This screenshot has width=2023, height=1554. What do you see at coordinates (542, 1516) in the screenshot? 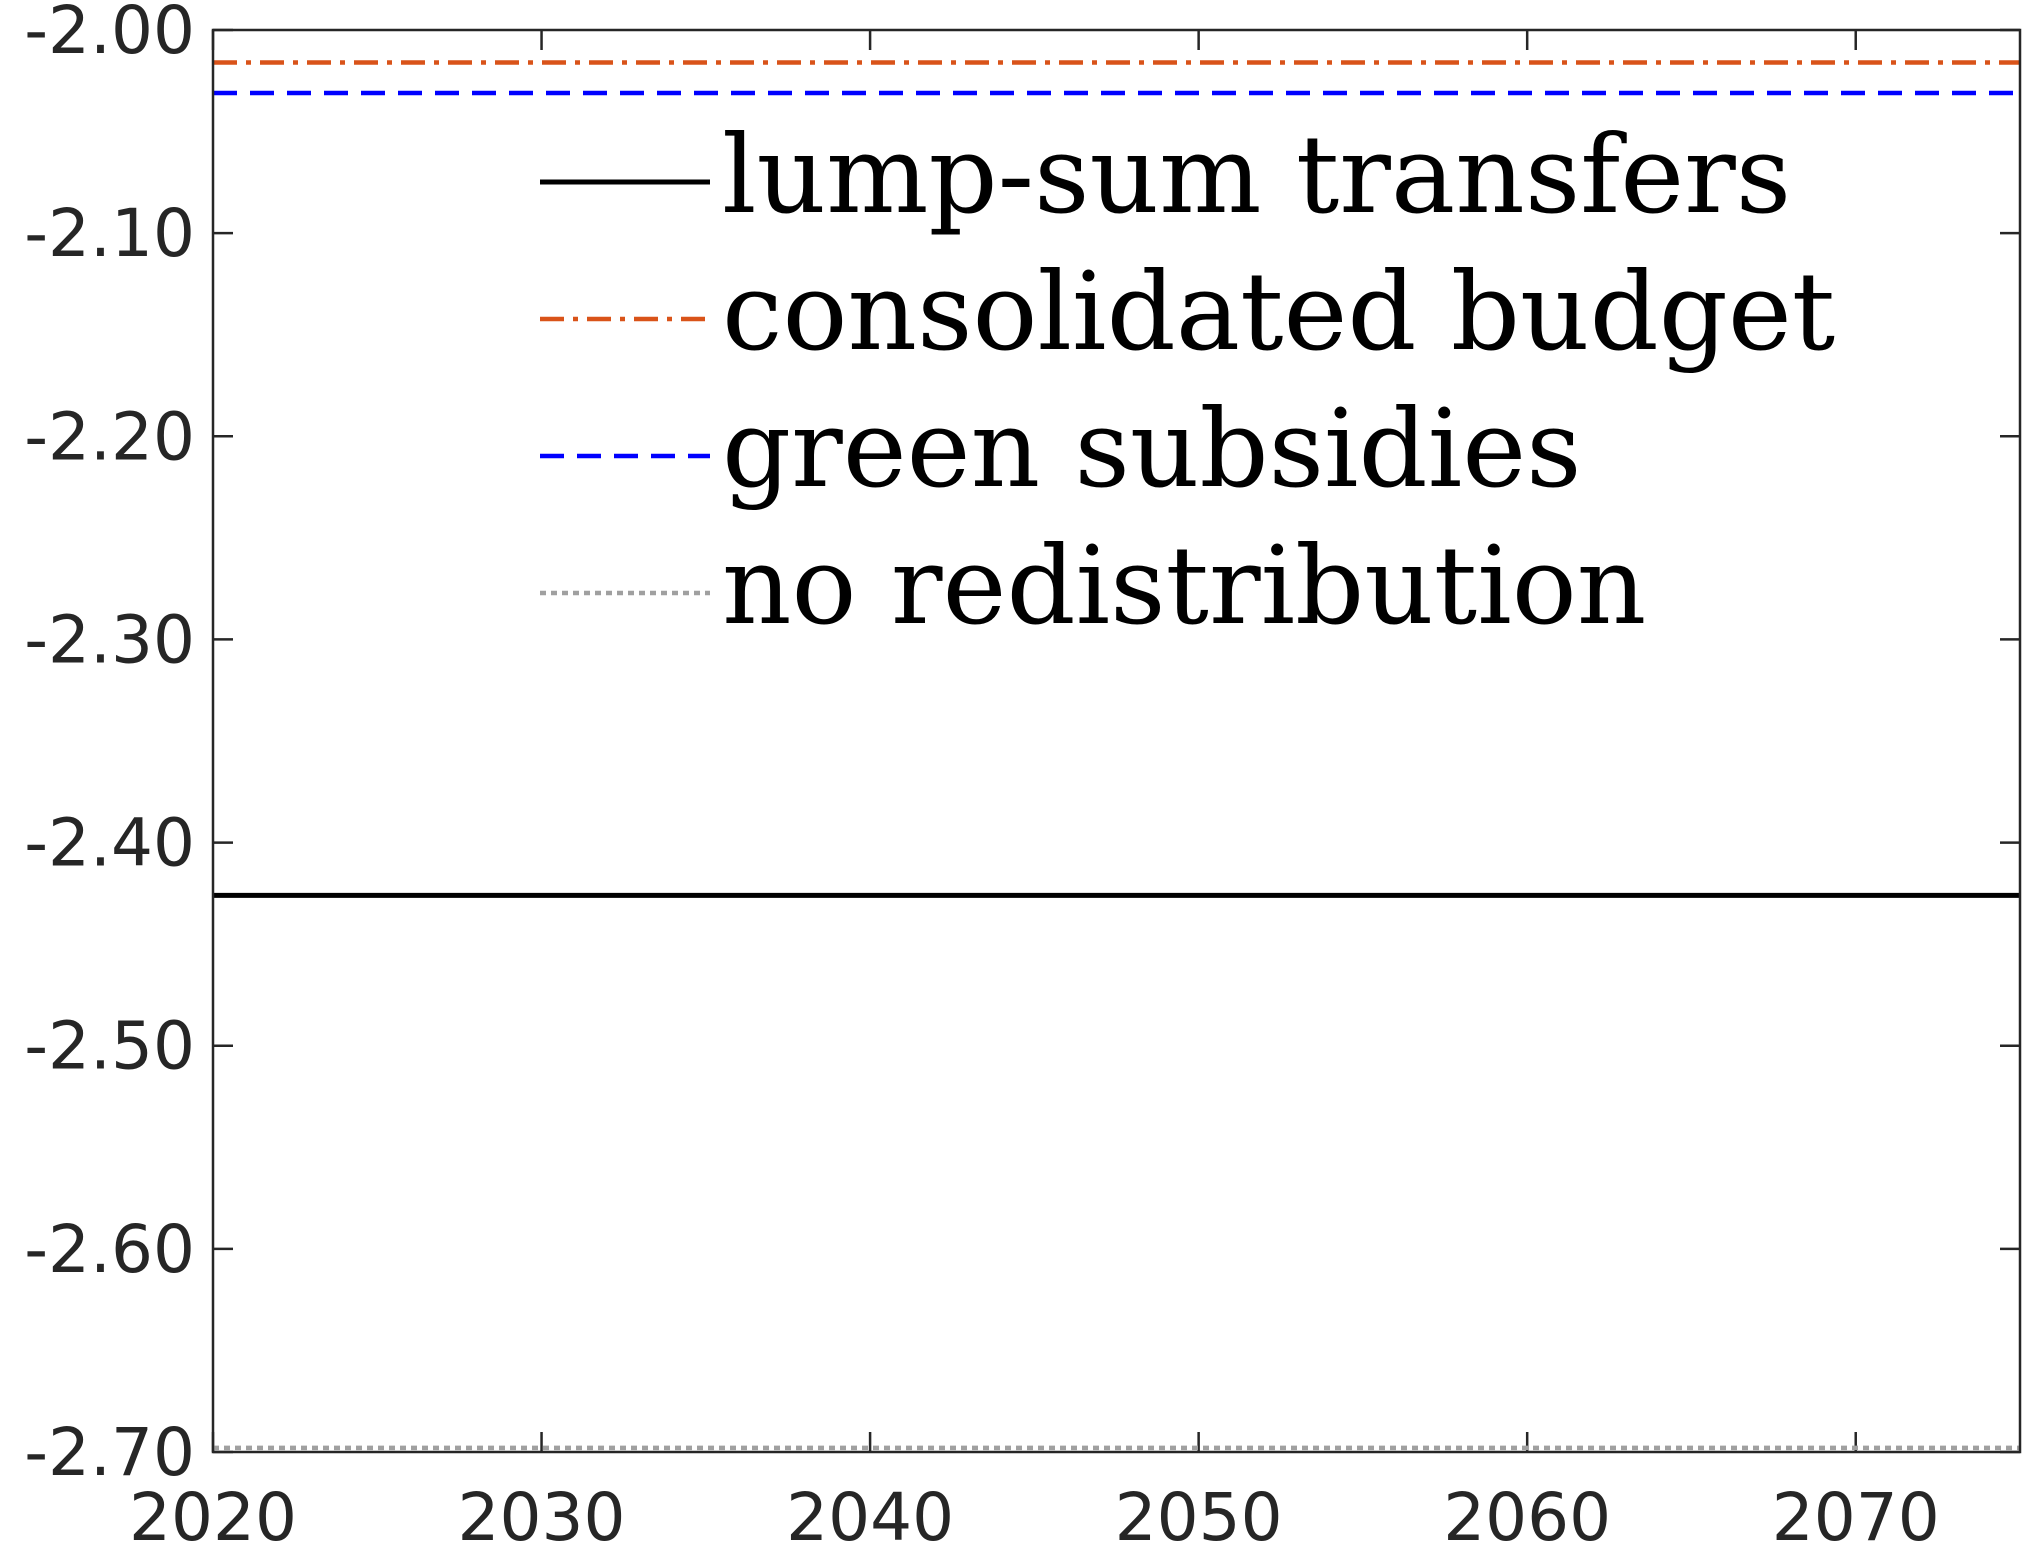
I see `x-tick-label: 2030` at bounding box center [542, 1516].